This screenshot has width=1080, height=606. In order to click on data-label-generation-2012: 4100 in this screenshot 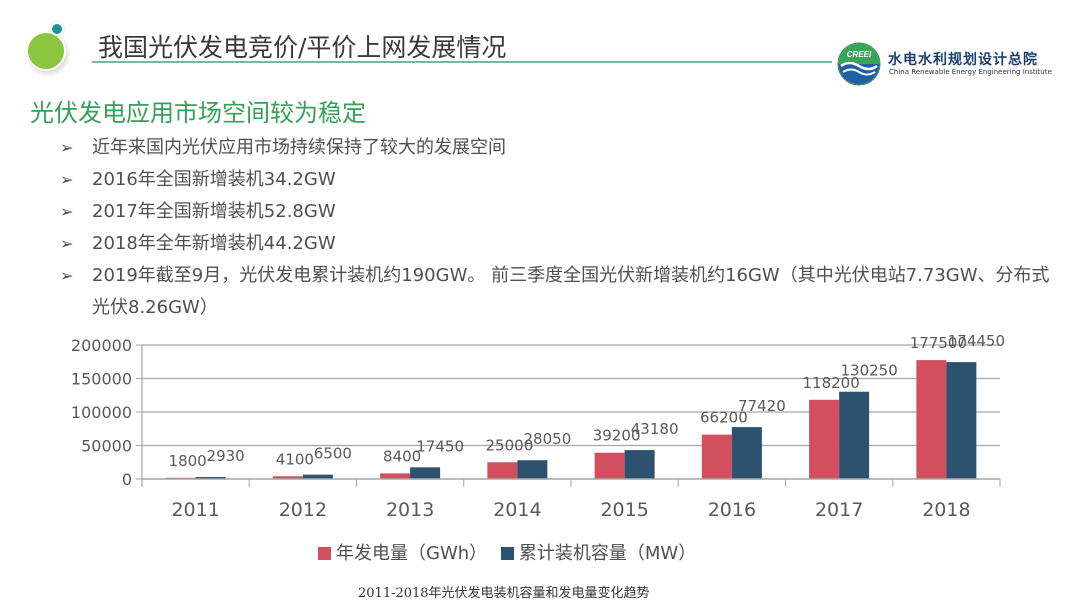, I will do `click(295, 459)`.